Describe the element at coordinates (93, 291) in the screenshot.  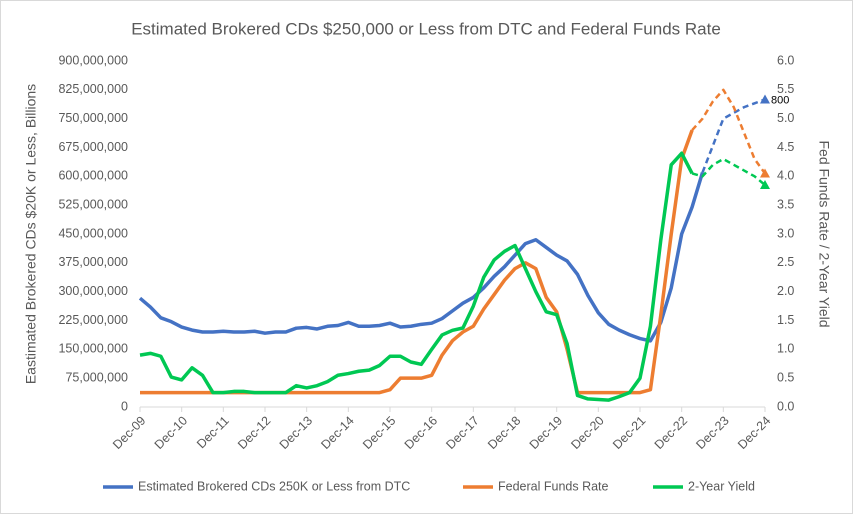
I see `y-tick-label: 300,000,000` at that location.